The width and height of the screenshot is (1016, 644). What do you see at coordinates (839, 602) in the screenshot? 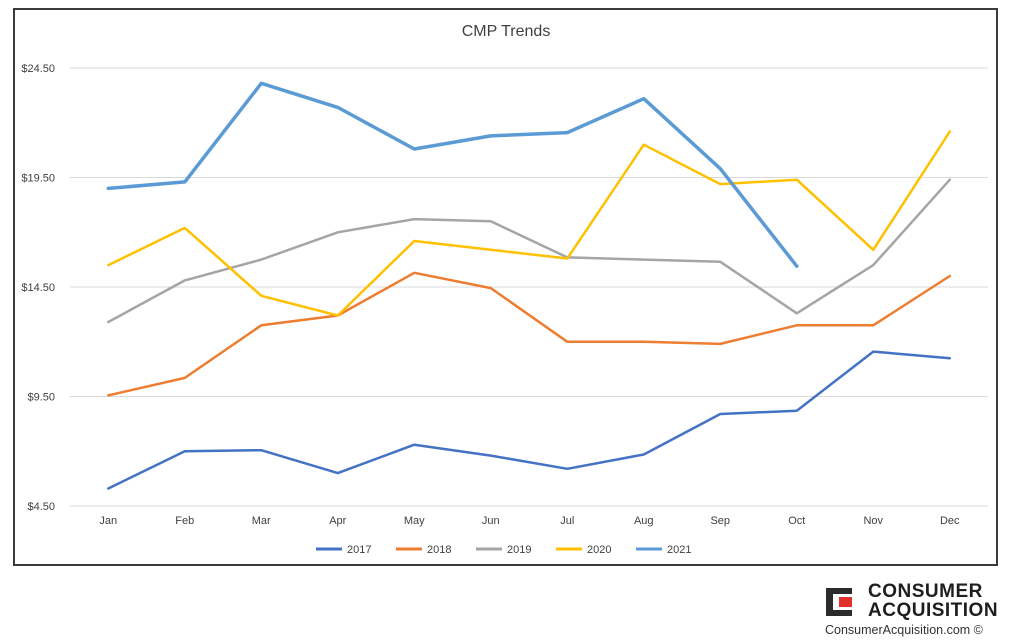
I see `logo-mark-icon` at bounding box center [839, 602].